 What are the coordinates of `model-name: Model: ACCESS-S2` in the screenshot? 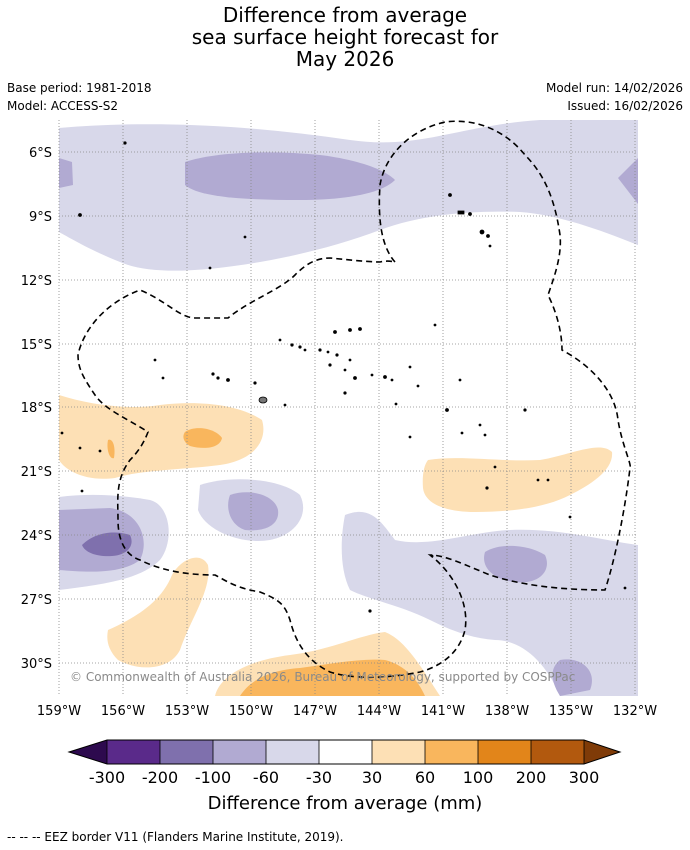 It's located at (63, 106).